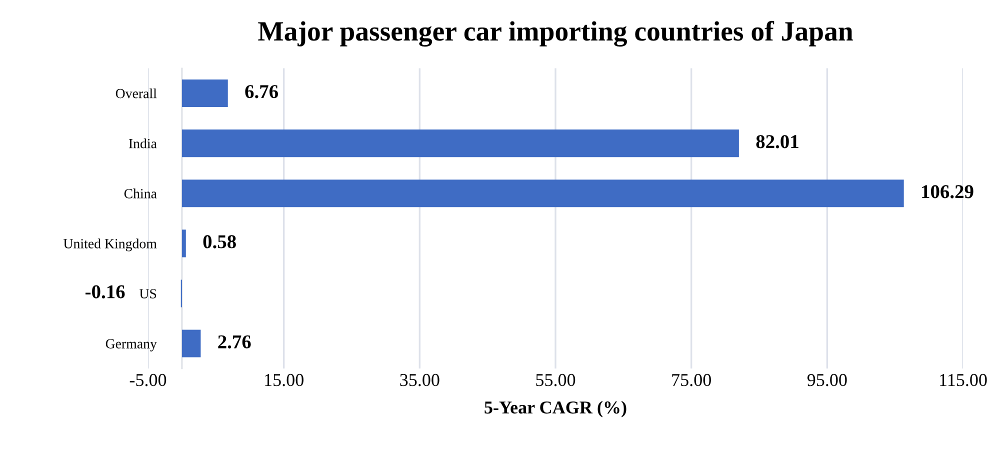 The height and width of the screenshot is (455, 1000). I want to click on data-label: 6.76, so click(261, 91).